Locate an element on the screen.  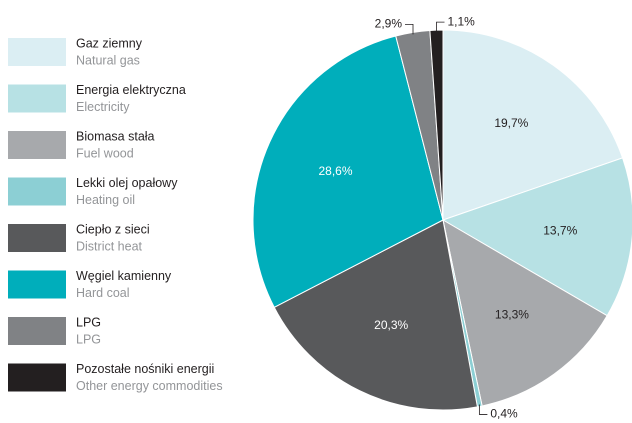
data-label: 19,7% is located at coordinates (511, 123).